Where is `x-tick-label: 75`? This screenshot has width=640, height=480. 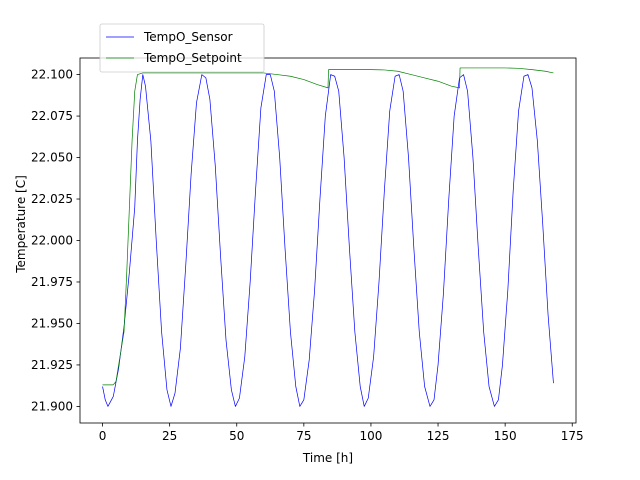 x-tick-label: 75 is located at coordinates (303, 436).